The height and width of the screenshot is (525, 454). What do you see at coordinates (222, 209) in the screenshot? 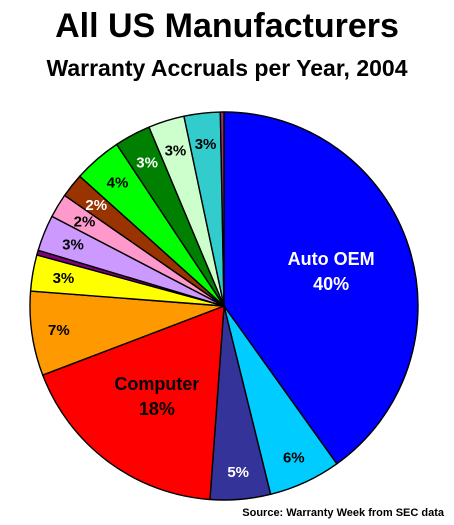
I see `pie-slice` at bounding box center [222, 209].